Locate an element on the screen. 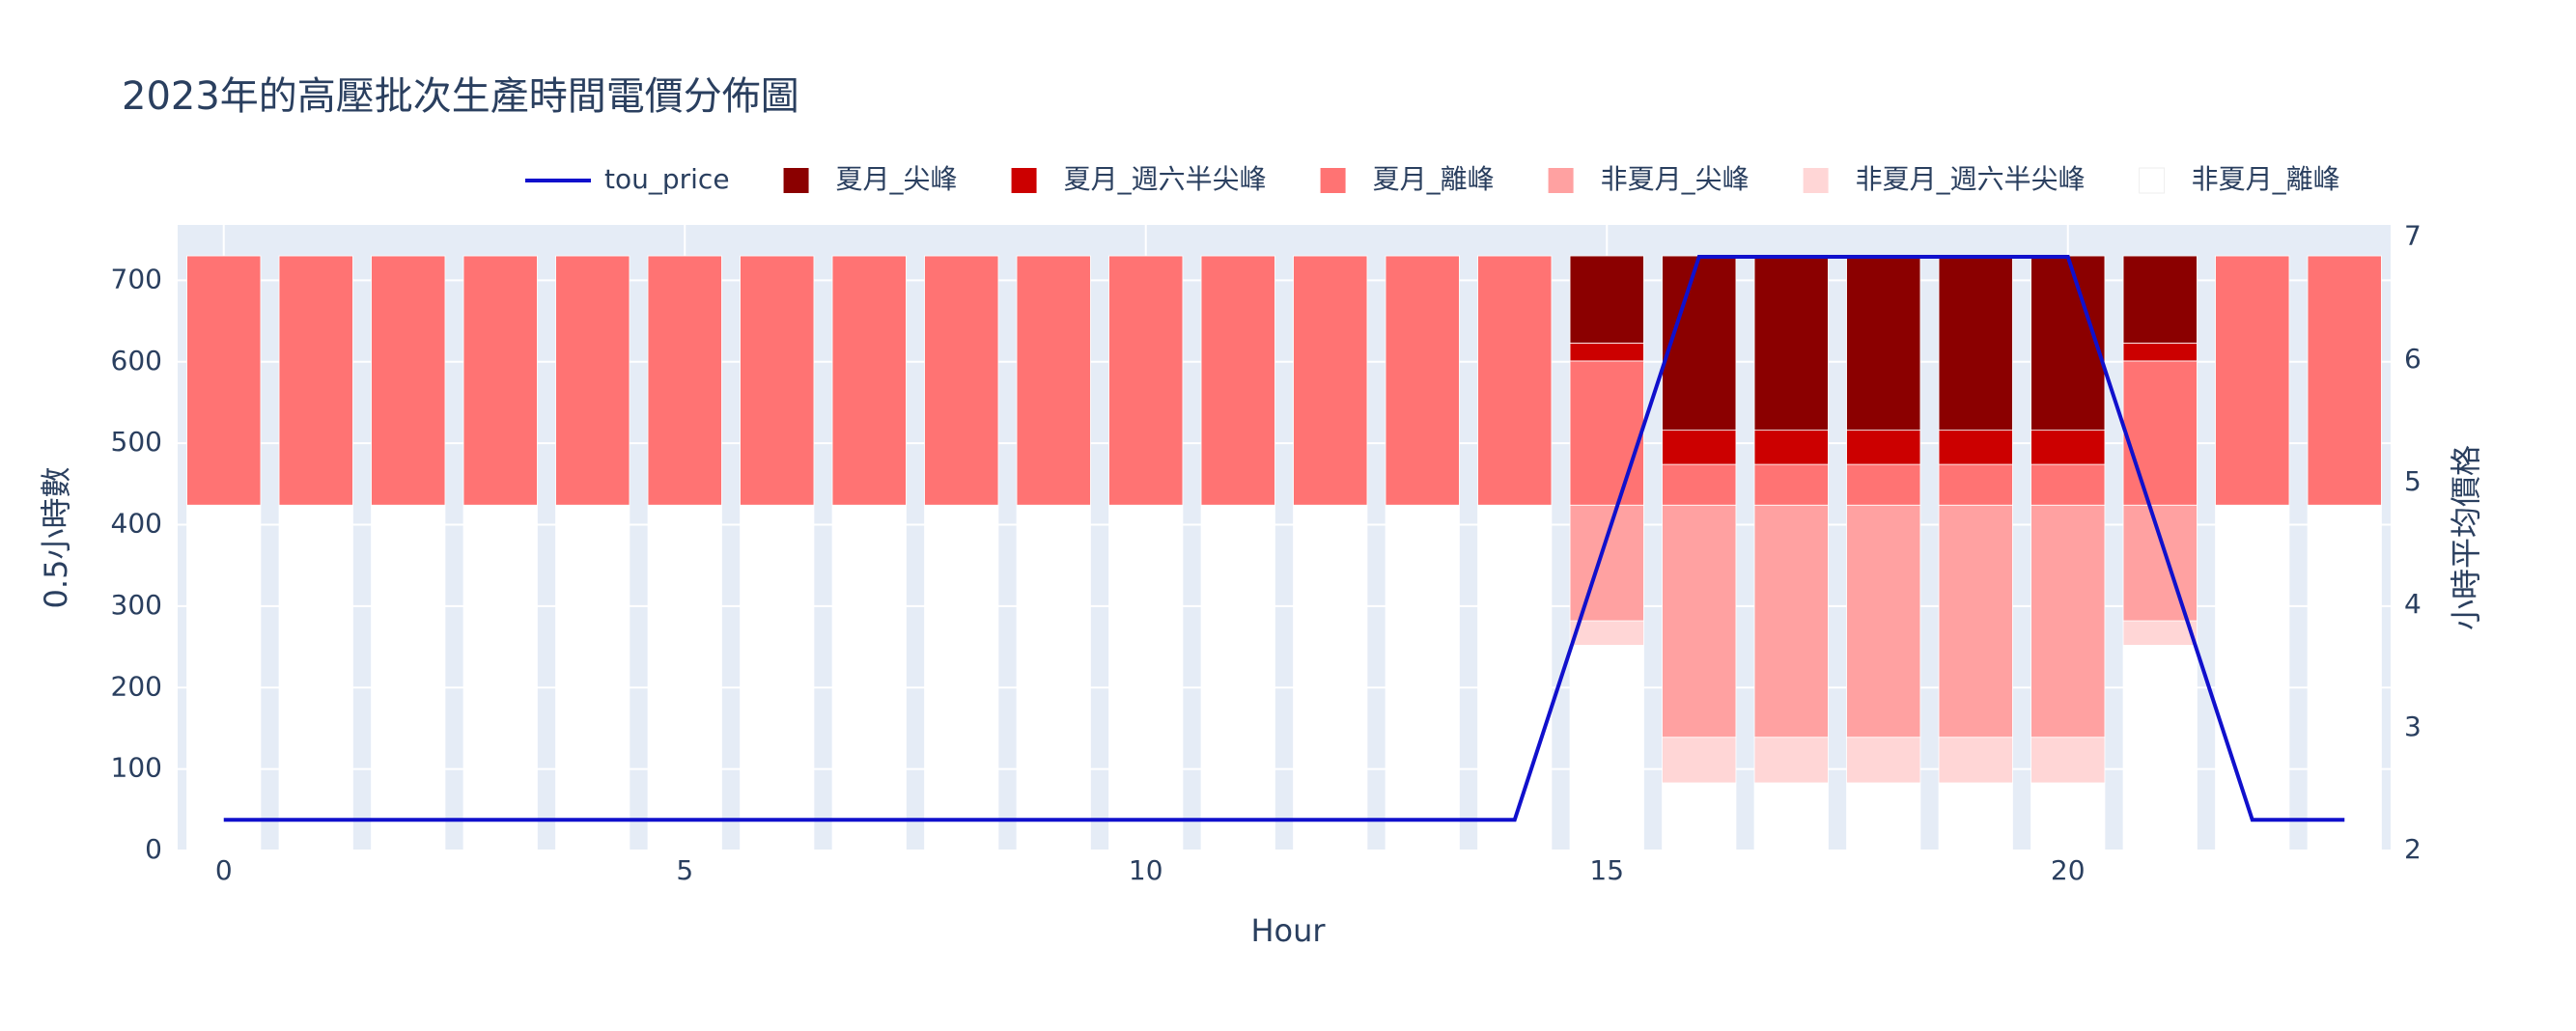 This screenshot has width=2576, height=1031. legend-item: tou_price is located at coordinates (628, 179).